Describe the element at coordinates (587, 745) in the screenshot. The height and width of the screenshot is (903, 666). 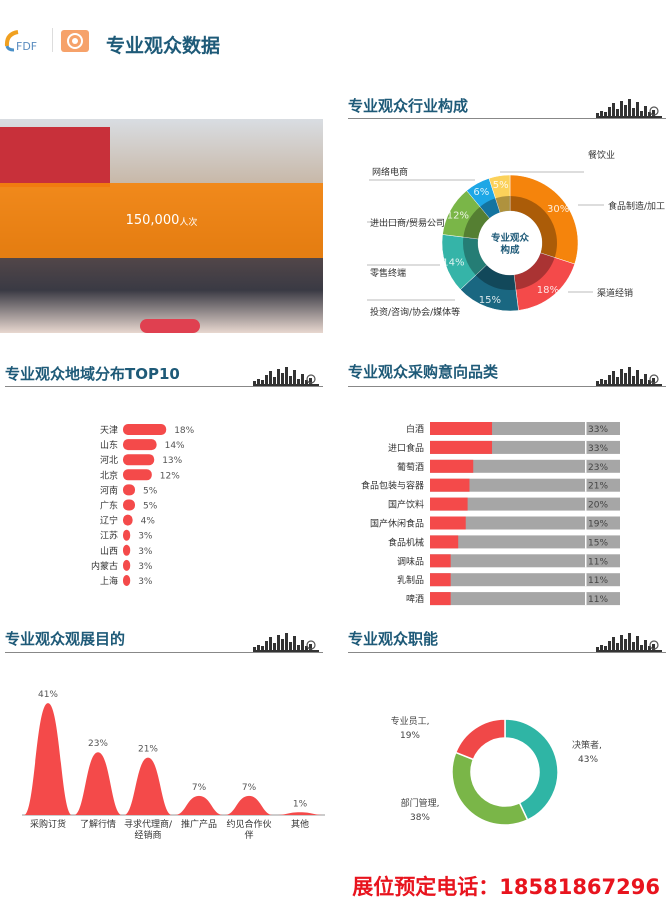
I see `role-label: 决策者,` at that location.